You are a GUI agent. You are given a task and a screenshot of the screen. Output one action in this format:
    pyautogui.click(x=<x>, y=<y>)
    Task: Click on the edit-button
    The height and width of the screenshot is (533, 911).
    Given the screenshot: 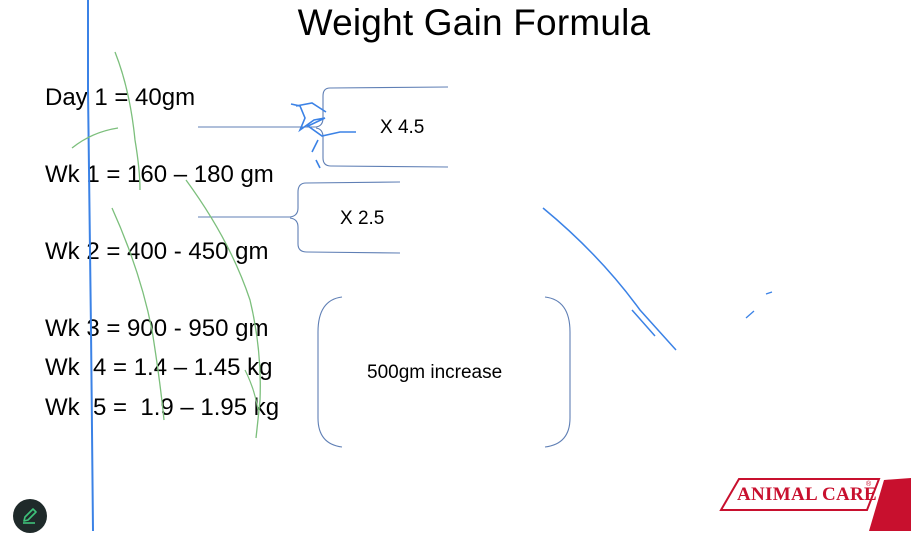 What is the action you would take?
    pyautogui.click(x=30, y=516)
    